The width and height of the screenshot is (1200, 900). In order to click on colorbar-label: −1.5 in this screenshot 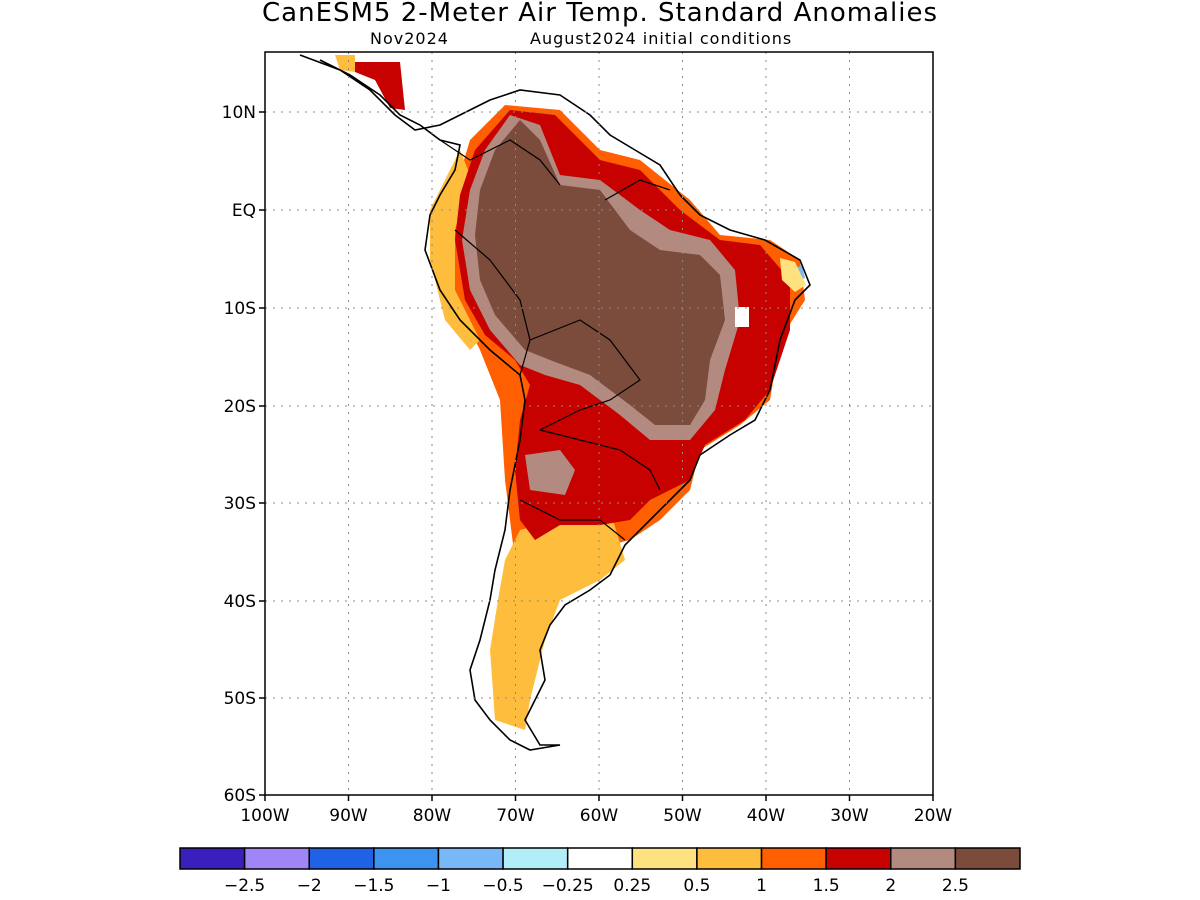, I will do `click(373, 886)`.